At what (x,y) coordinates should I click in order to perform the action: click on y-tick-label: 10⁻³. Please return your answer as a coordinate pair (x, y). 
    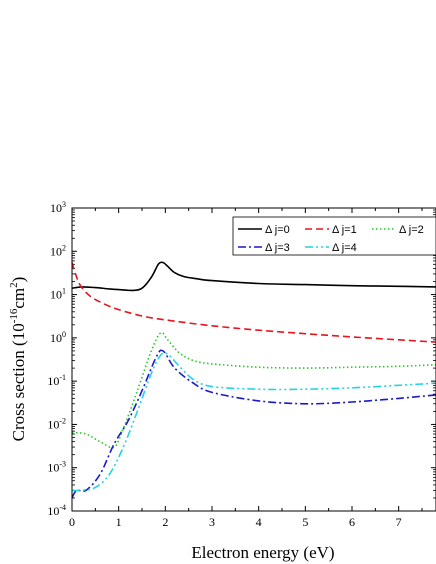
    Looking at the image, I should click on (56, 467).